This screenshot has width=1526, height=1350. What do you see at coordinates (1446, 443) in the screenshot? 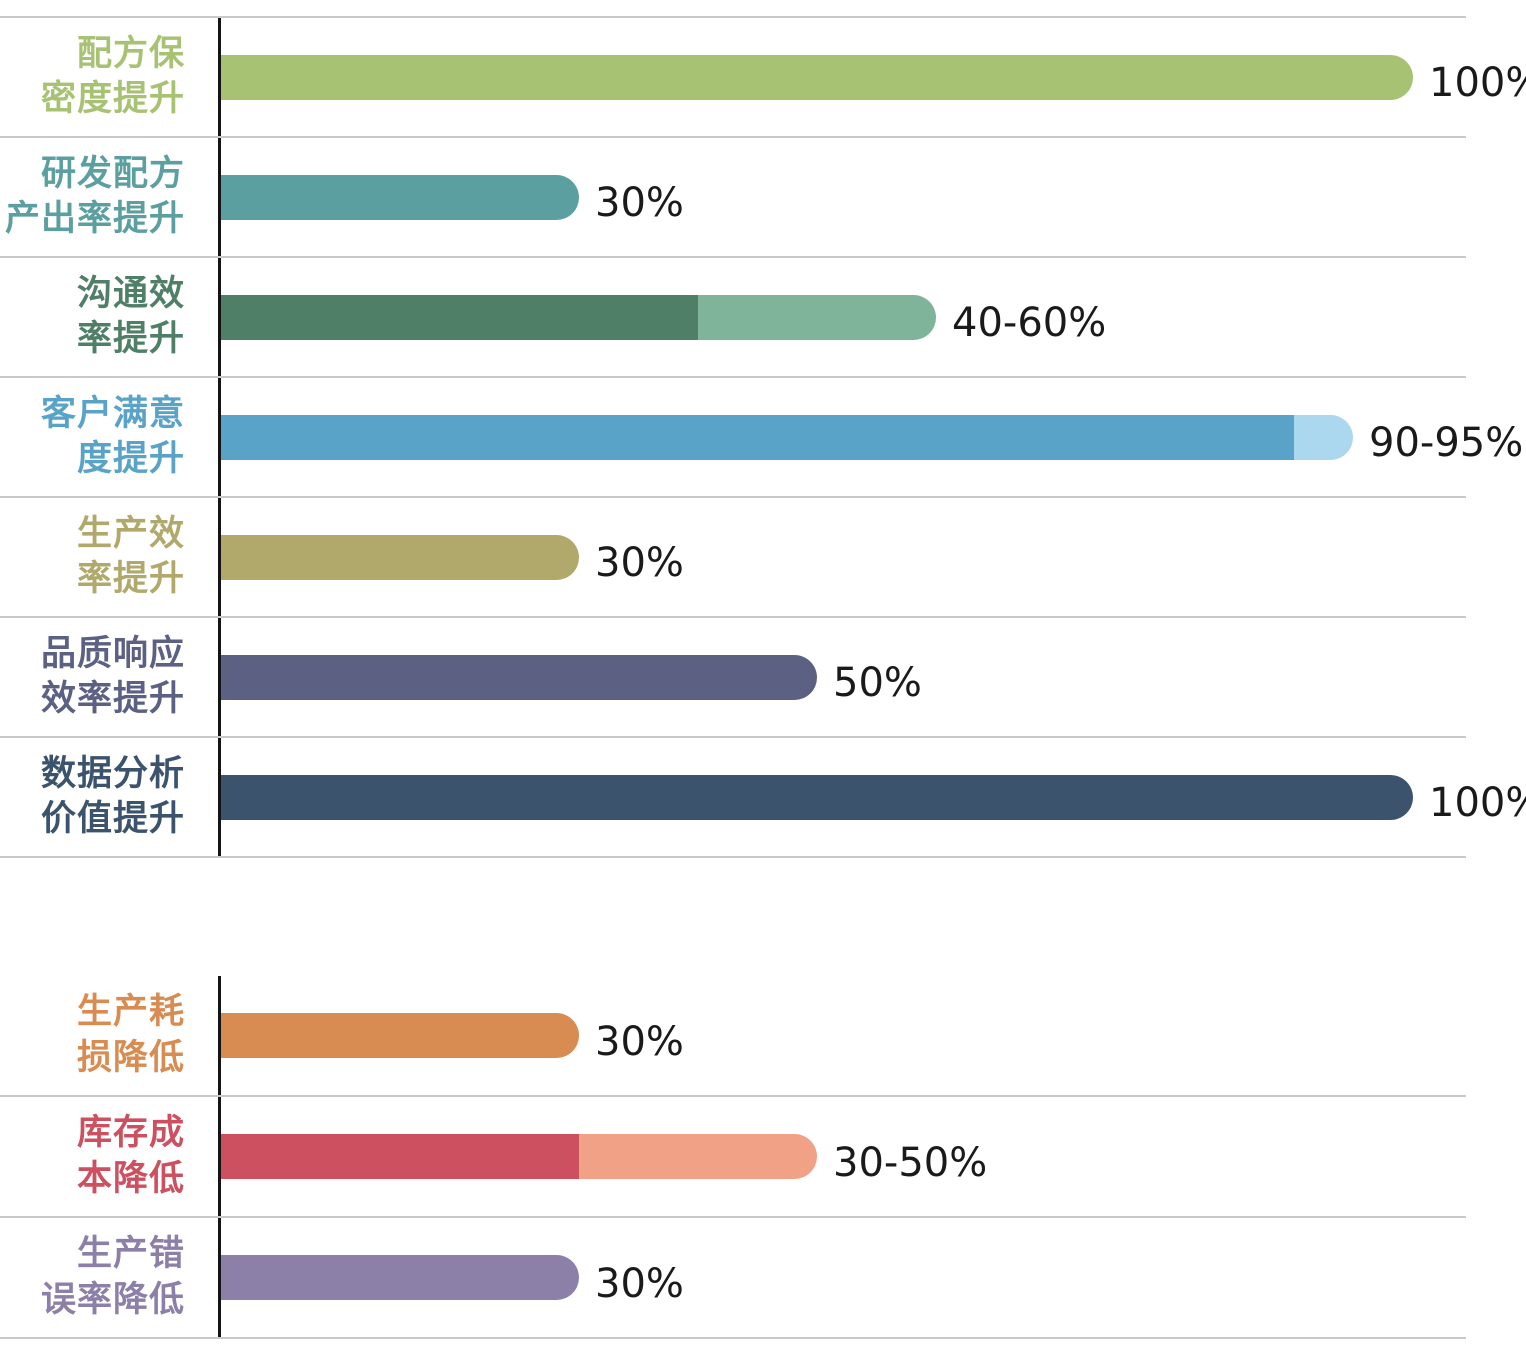
I see `value-label: 90-95%` at bounding box center [1446, 443].